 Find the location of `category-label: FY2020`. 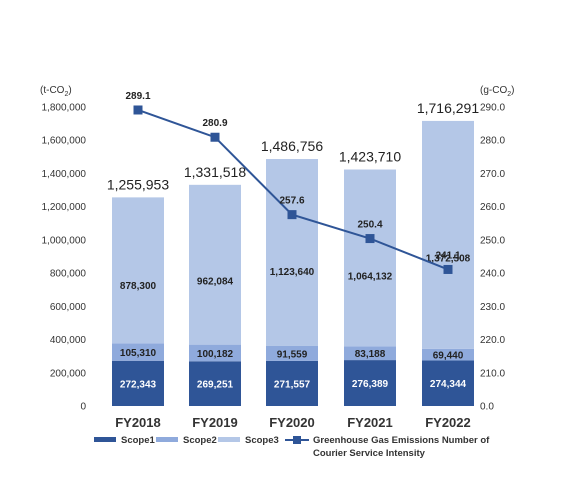

category-label: FY2020 is located at coordinates (292, 422).